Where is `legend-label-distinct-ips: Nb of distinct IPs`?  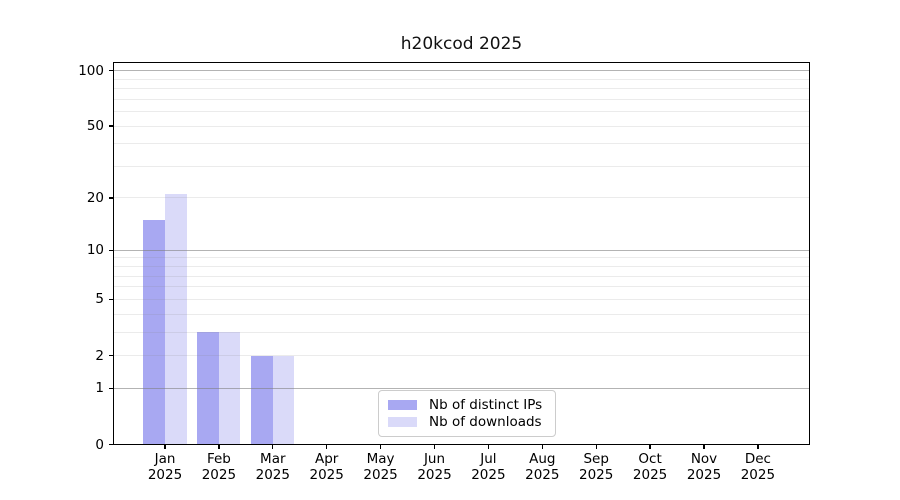
legend-label-distinct-ips: Nb of distinct IPs is located at coordinates (486, 405).